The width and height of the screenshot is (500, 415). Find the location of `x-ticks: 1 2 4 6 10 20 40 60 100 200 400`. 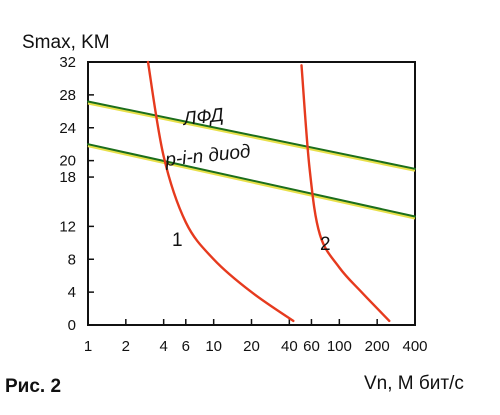

x-ticks: 1 2 4 6 10 20 40 60 100 200 400 is located at coordinates (256, 337).